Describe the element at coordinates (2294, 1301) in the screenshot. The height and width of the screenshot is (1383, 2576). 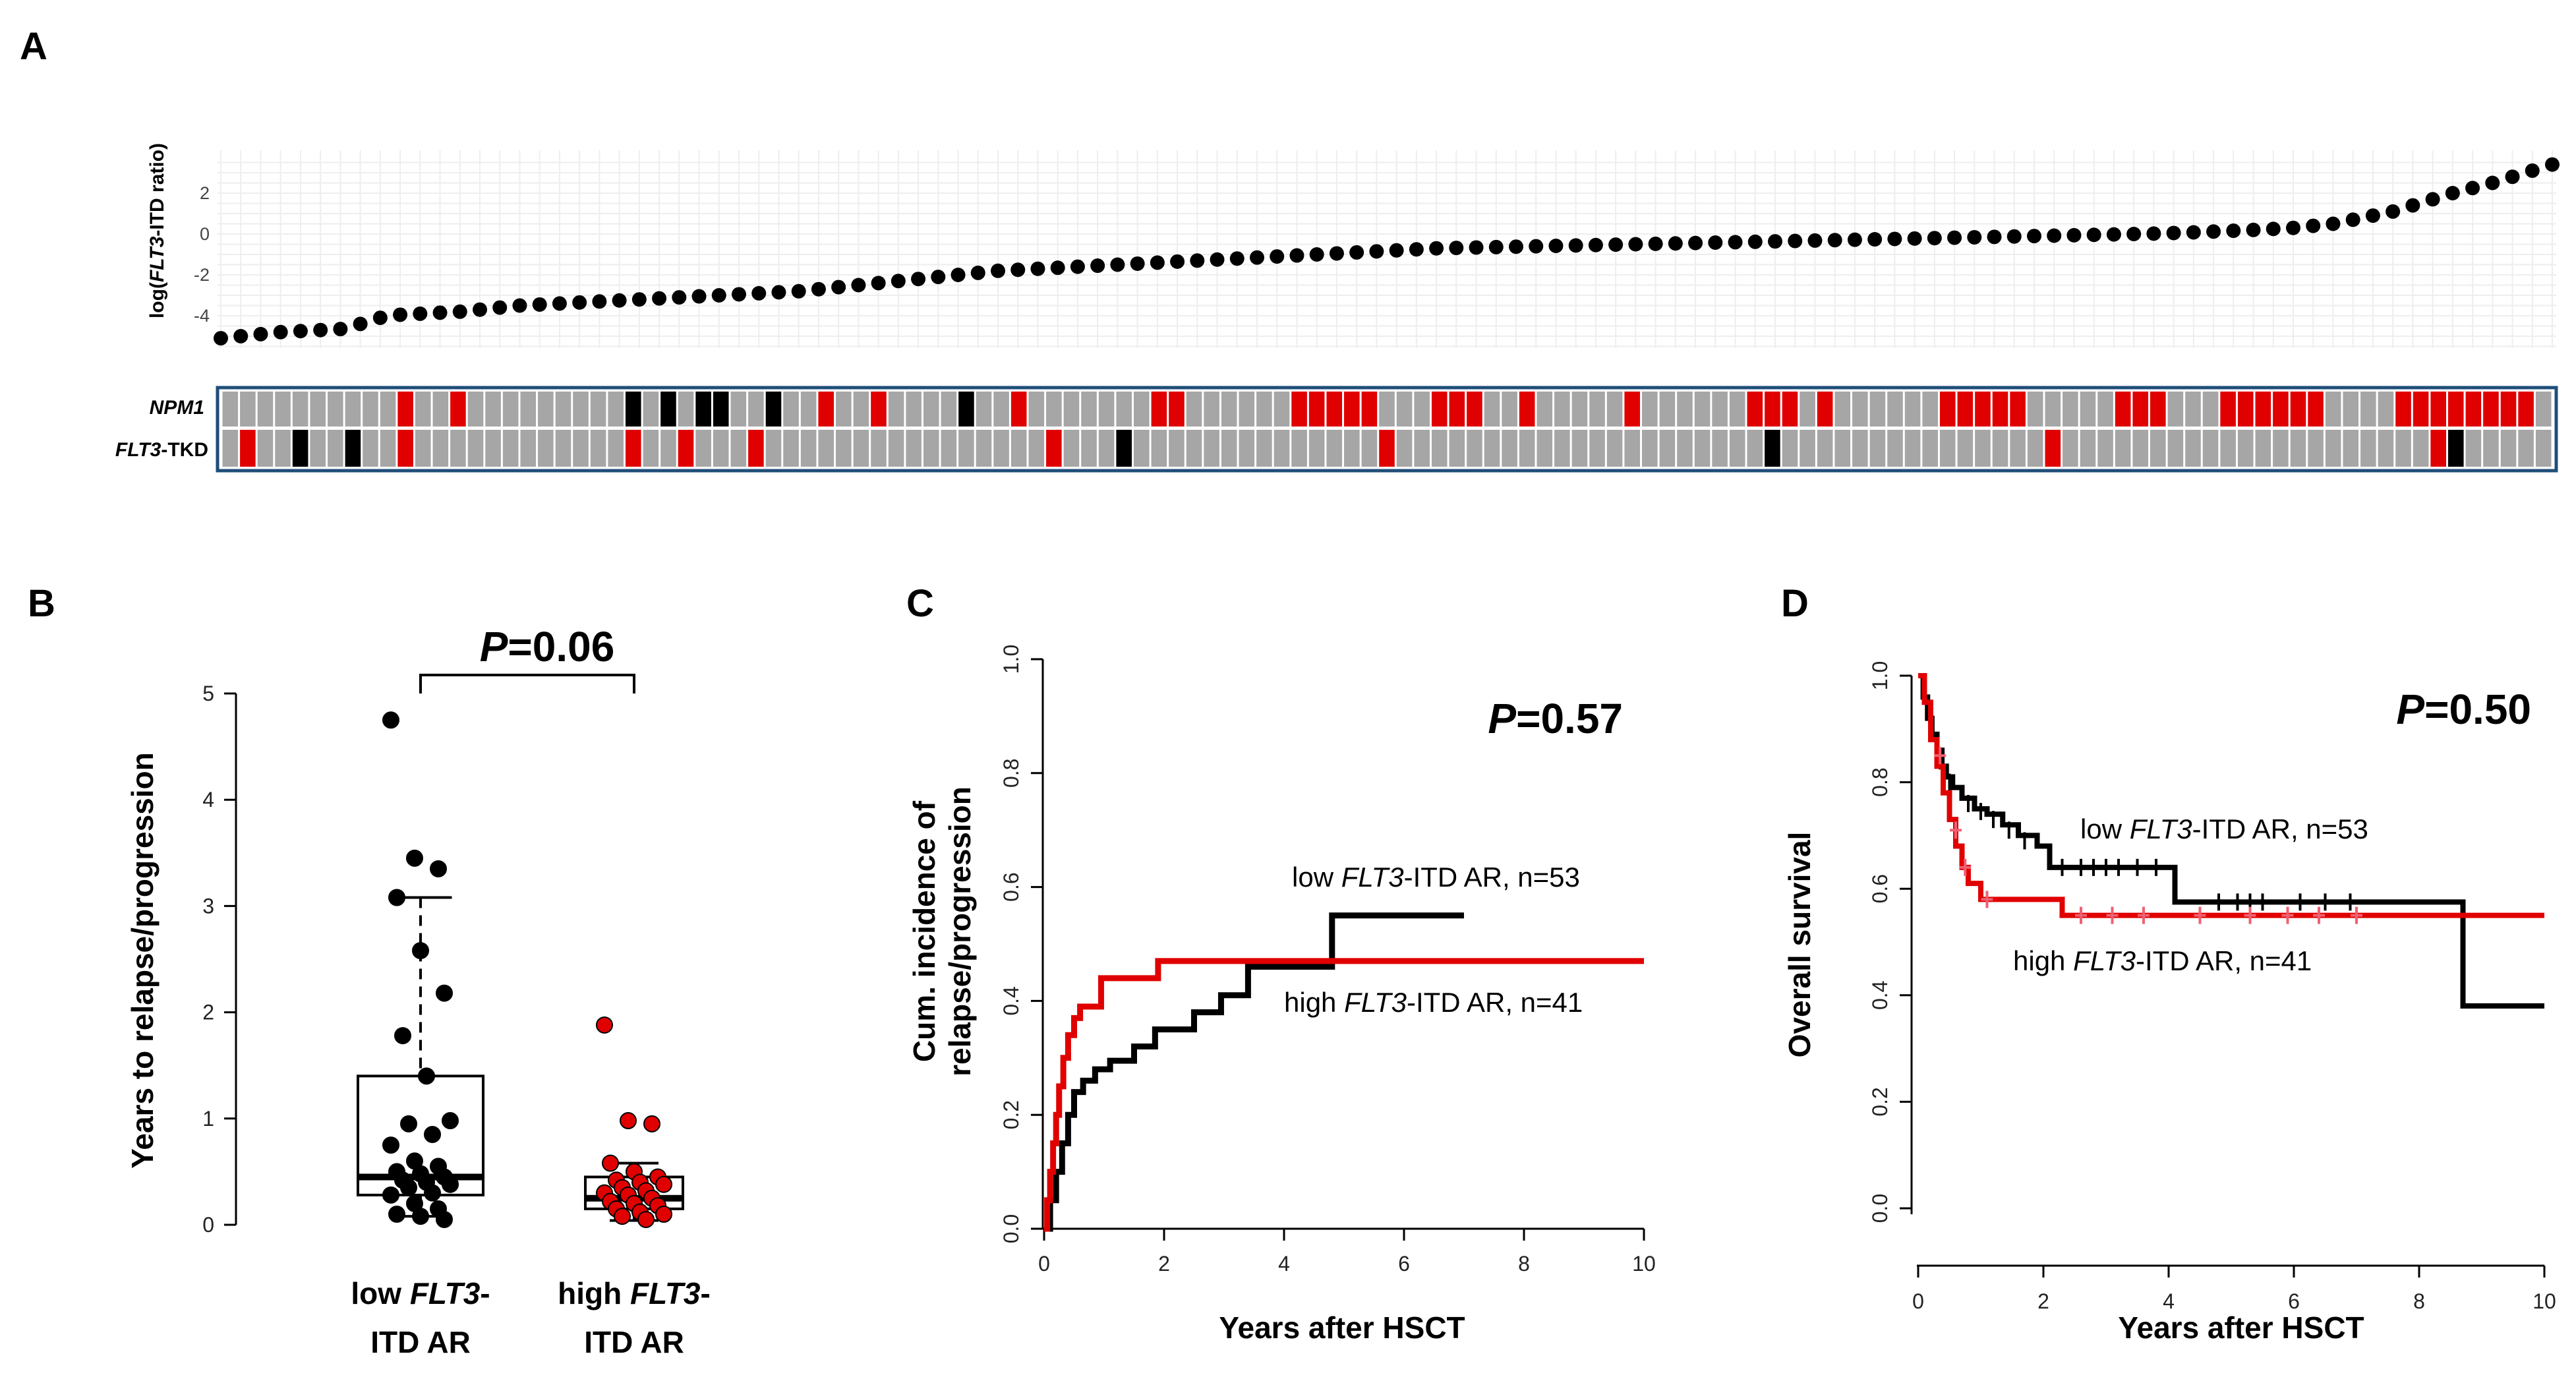
I see `d-x-tick-label: 6` at that location.